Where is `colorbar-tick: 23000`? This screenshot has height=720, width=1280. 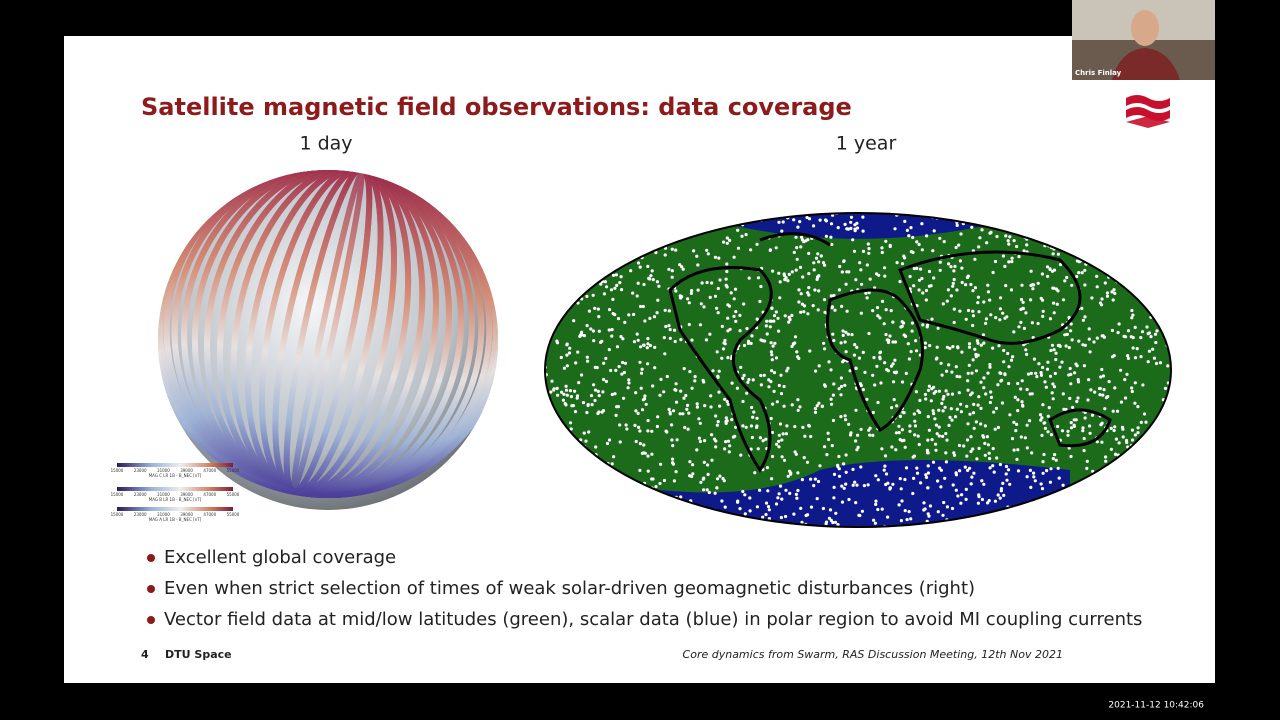
colorbar-tick: 23000 is located at coordinates (140, 494).